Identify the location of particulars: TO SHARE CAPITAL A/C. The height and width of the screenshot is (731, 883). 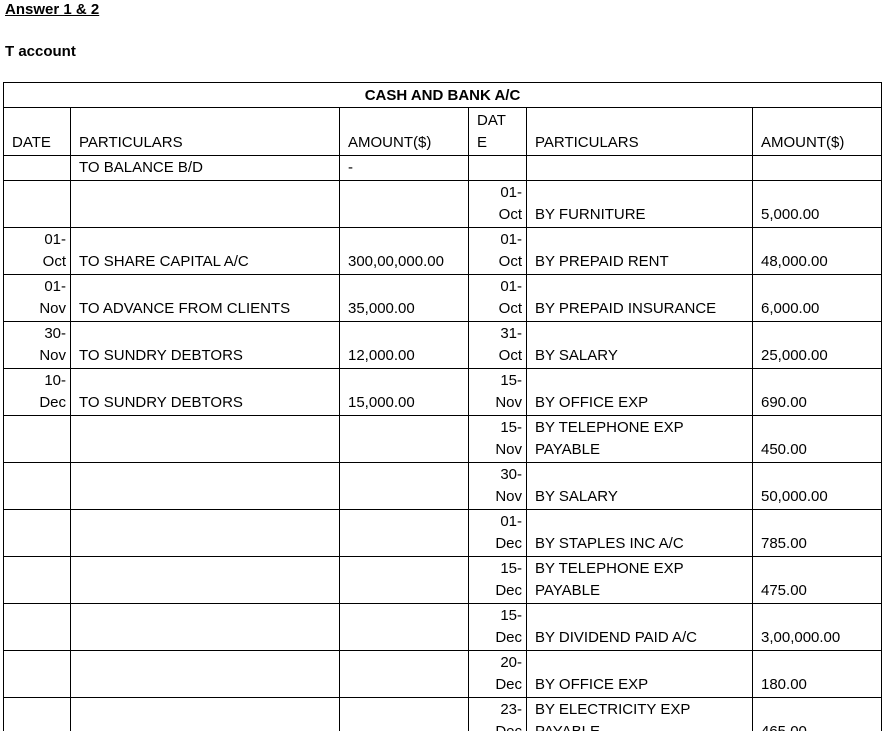
(164, 261).